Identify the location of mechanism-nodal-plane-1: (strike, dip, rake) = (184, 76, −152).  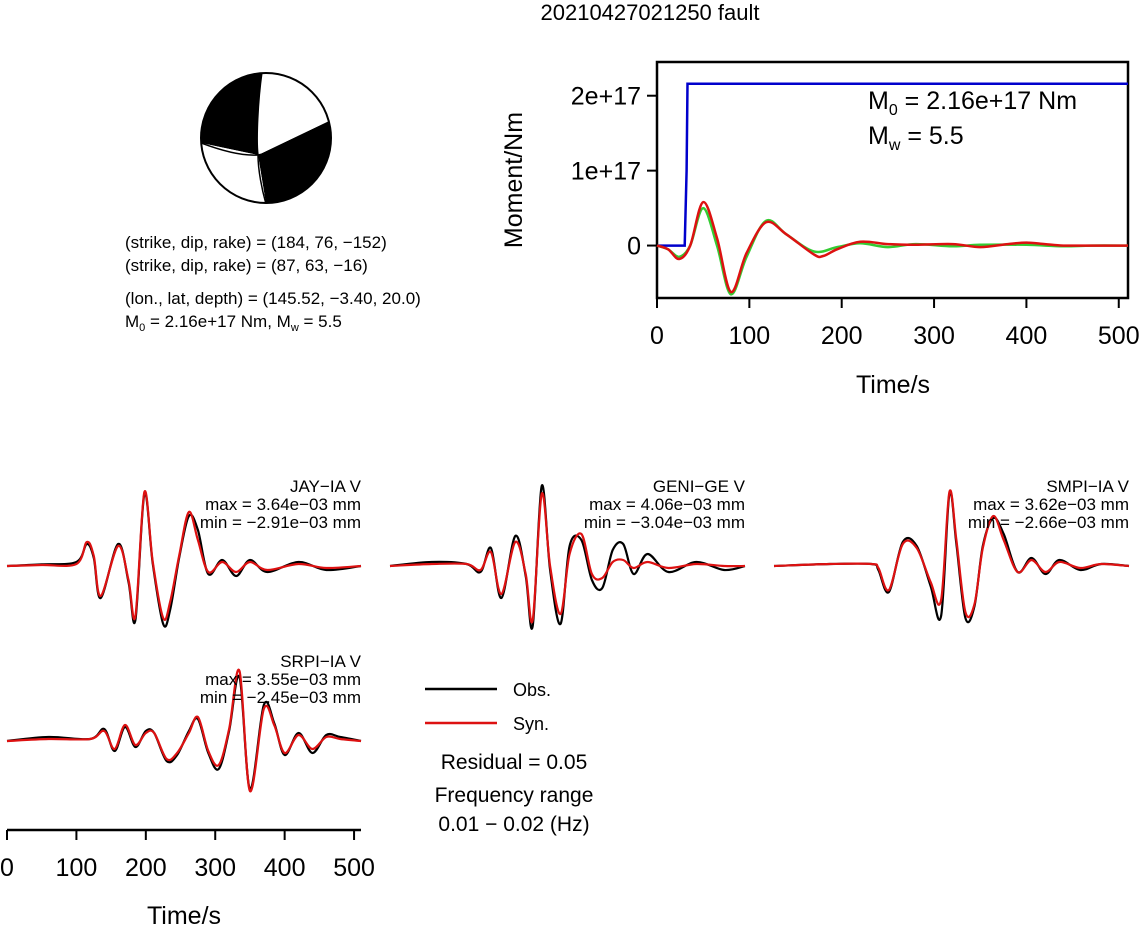
(256, 242).